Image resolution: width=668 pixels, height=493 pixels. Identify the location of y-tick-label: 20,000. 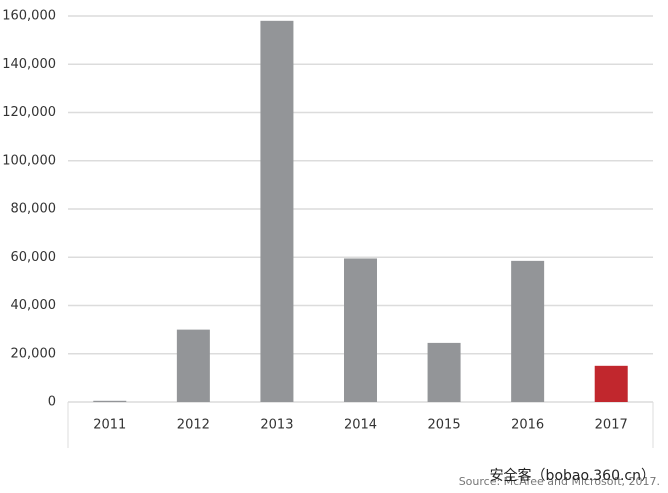
(34, 353).